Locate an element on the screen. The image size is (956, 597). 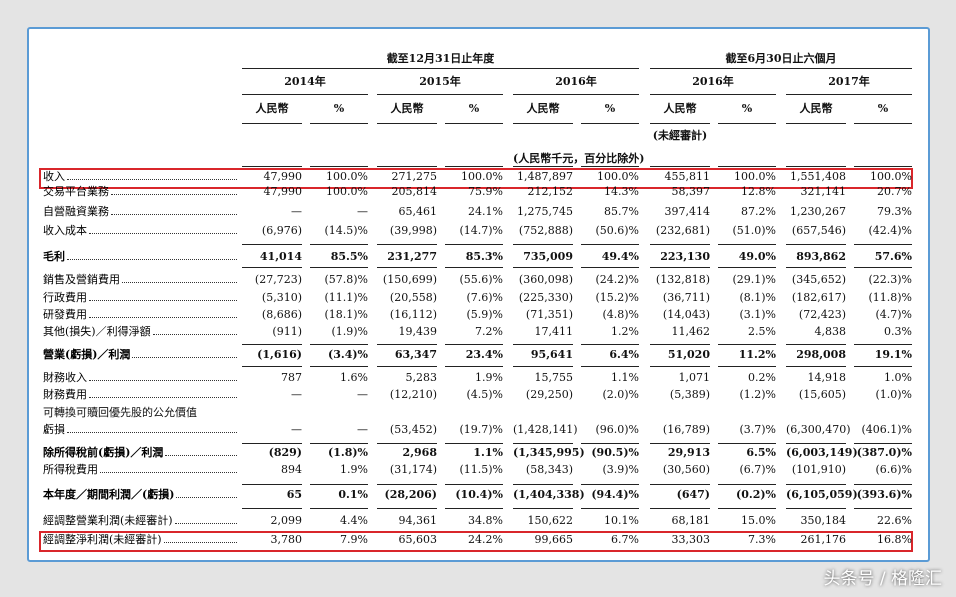
cell: 735,009 is located at coordinates (548, 256).